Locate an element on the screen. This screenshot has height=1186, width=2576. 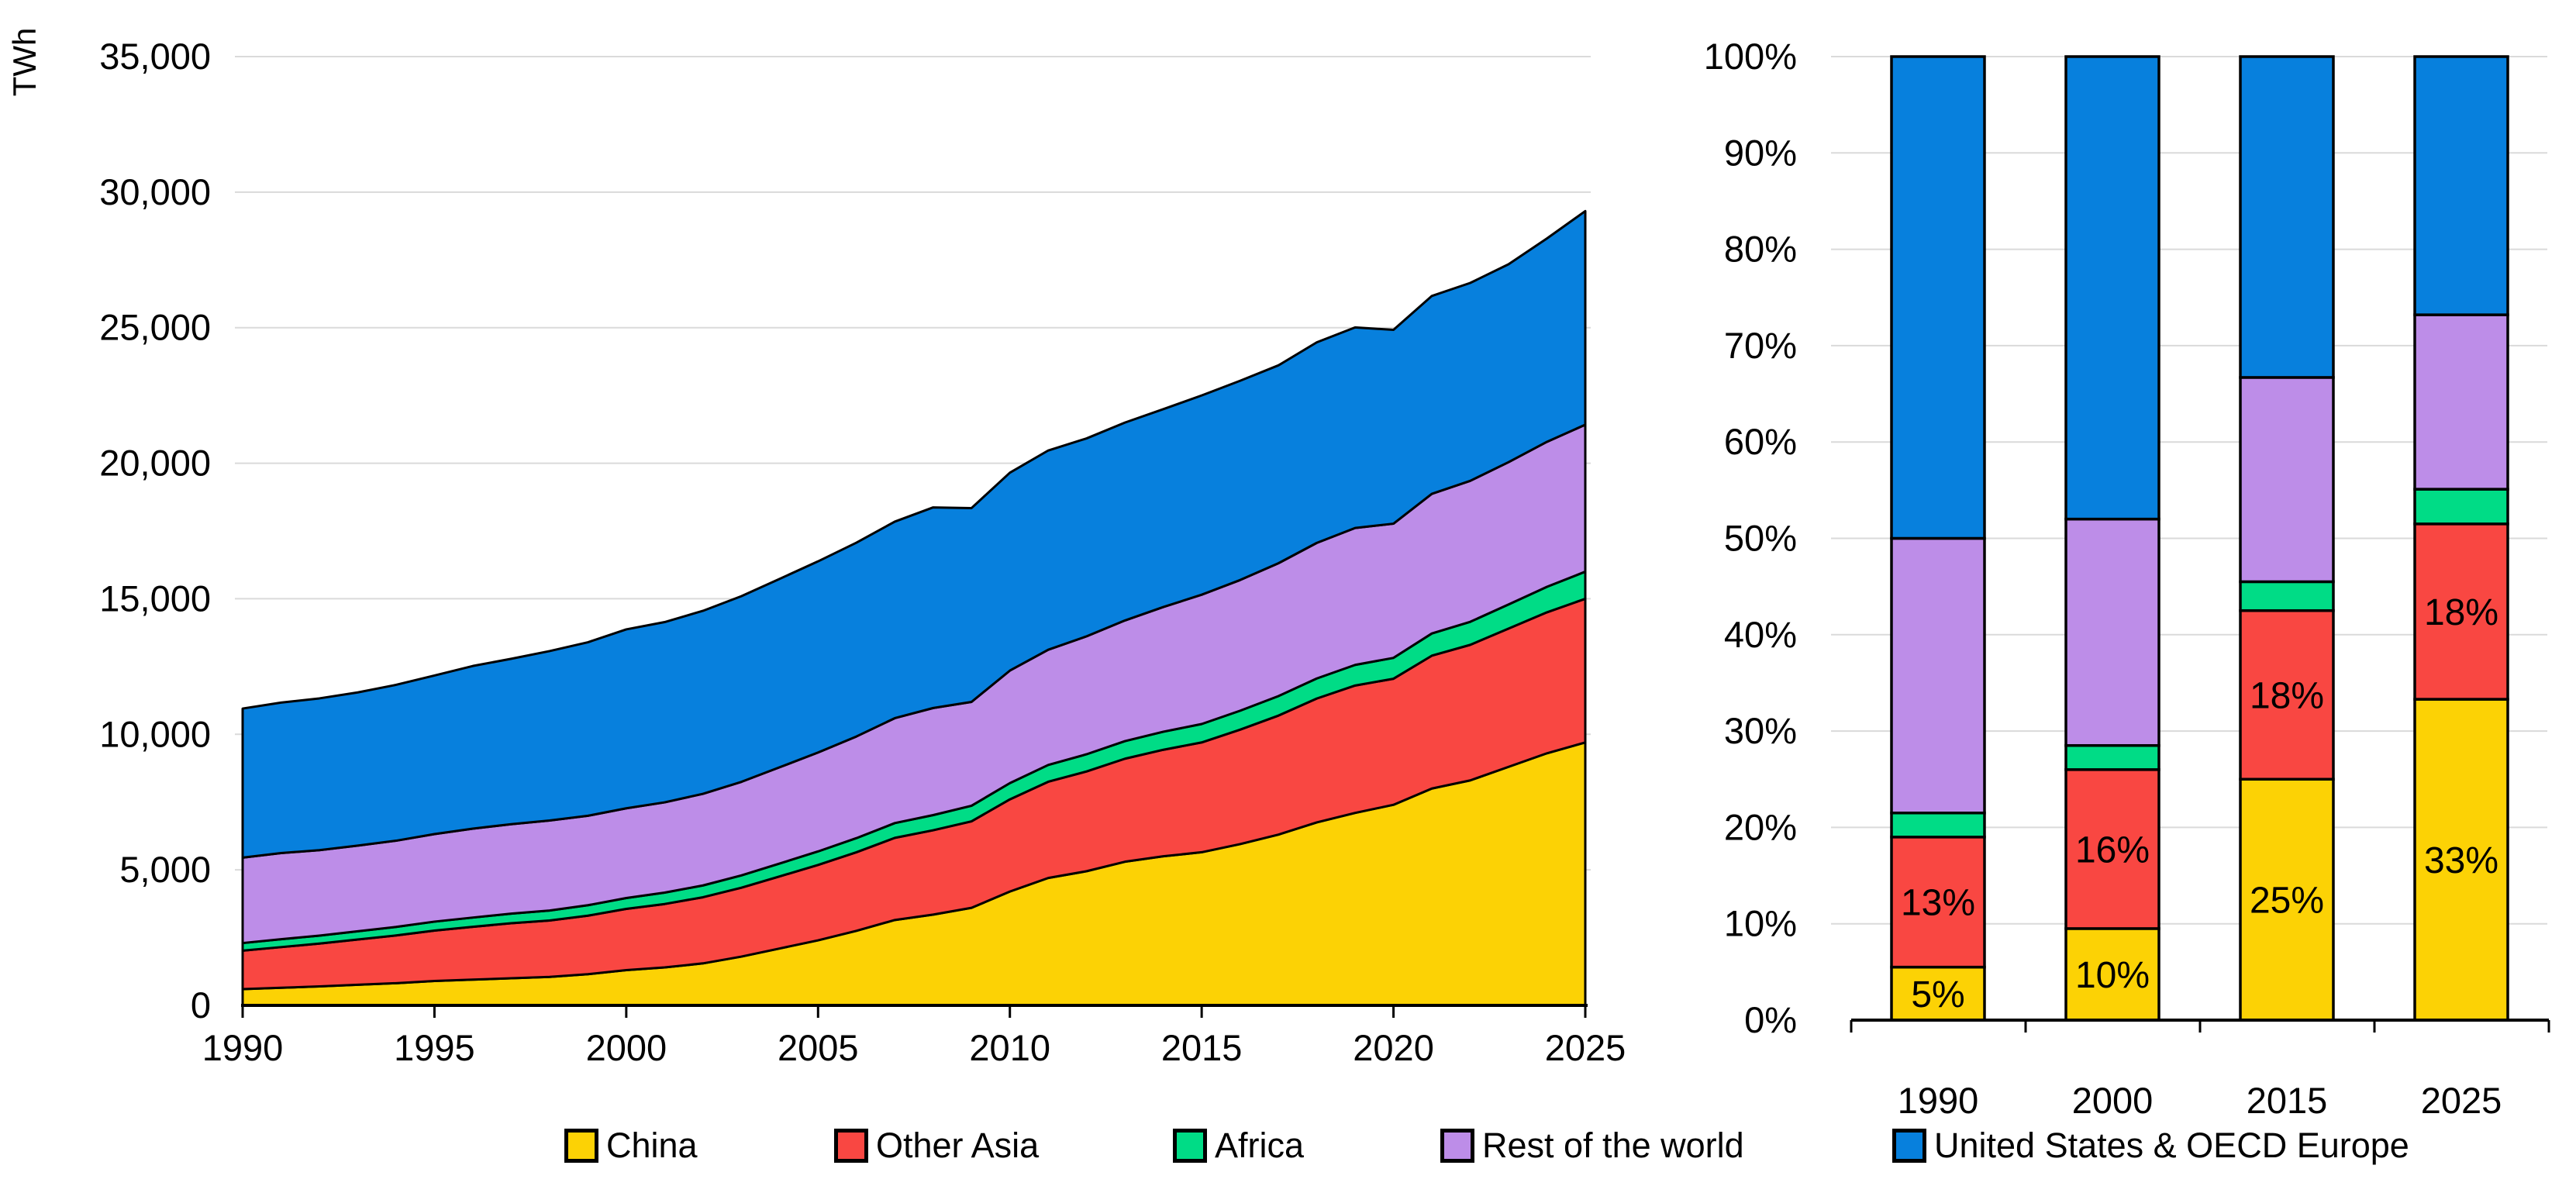
bar-segment-other-asia-2015 is located at coordinates (2287, 695).